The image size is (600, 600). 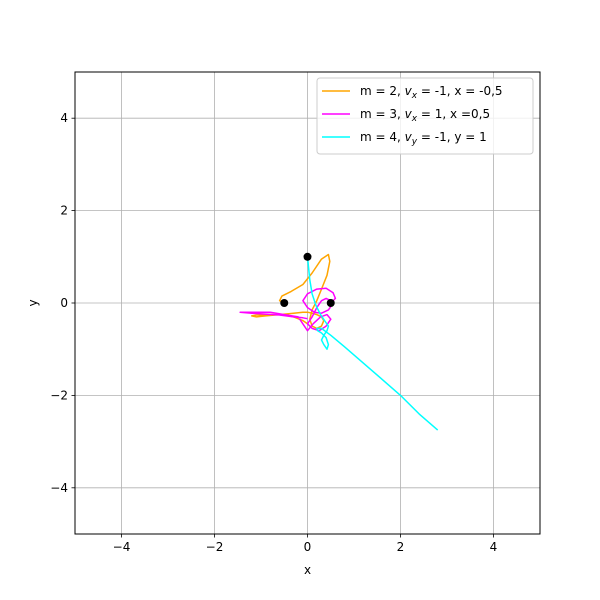 I want to click on legend-entry-2: m = 3, vx = 1, x =0,5, so click(x=425, y=115).